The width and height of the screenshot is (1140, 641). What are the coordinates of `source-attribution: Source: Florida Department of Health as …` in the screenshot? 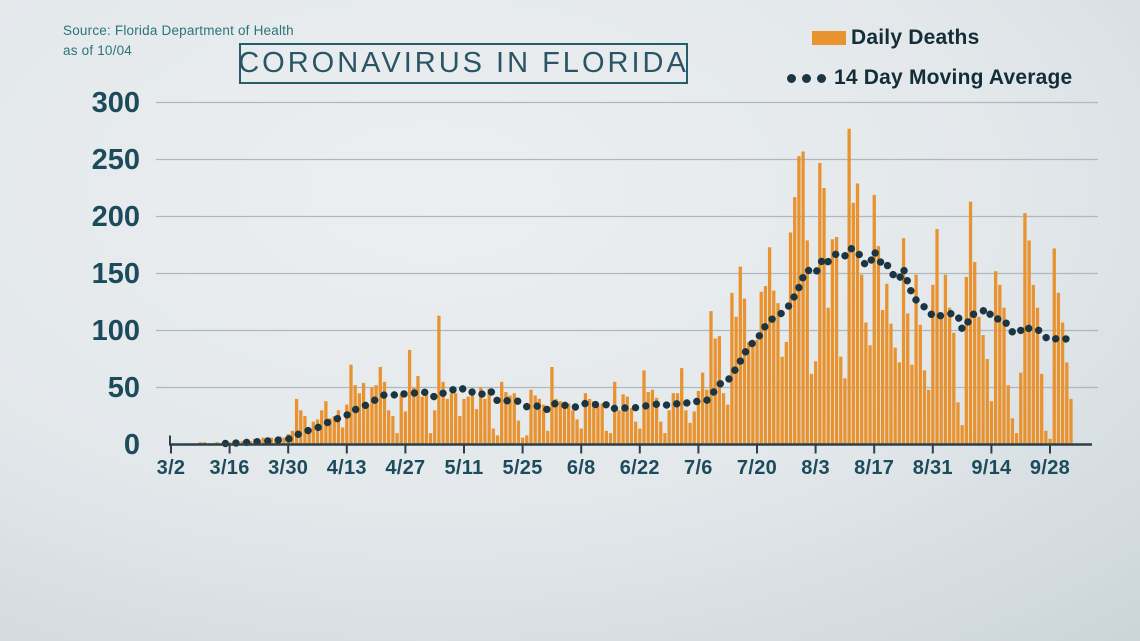 It's located at (178, 41).